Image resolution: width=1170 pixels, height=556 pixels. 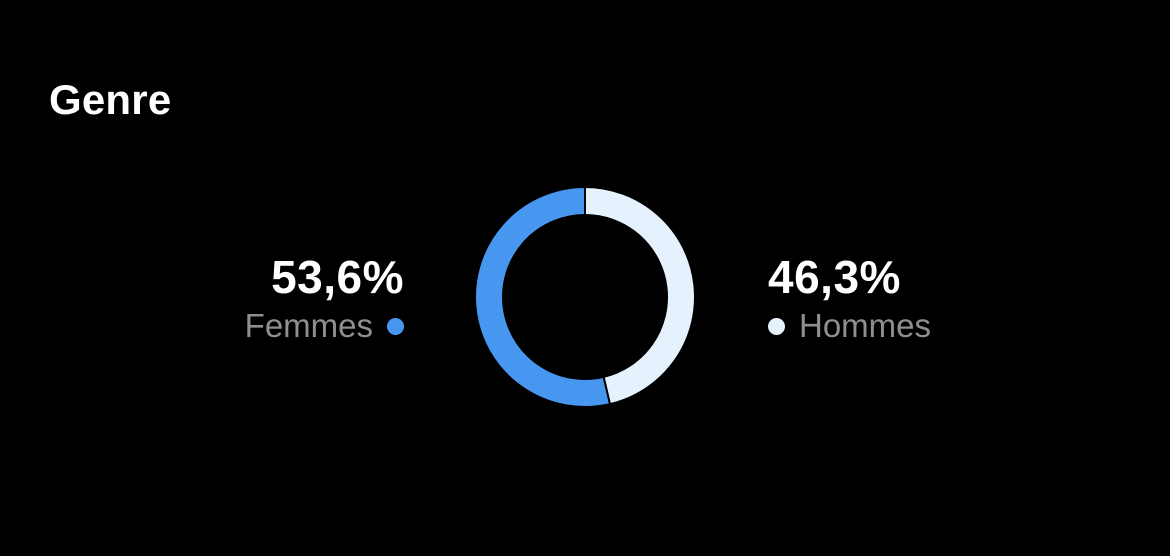 What do you see at coordinates (918, 299) in the screenshot?
I see `stat-men: 46,3% Hommes` at bounding box center [918, 299].